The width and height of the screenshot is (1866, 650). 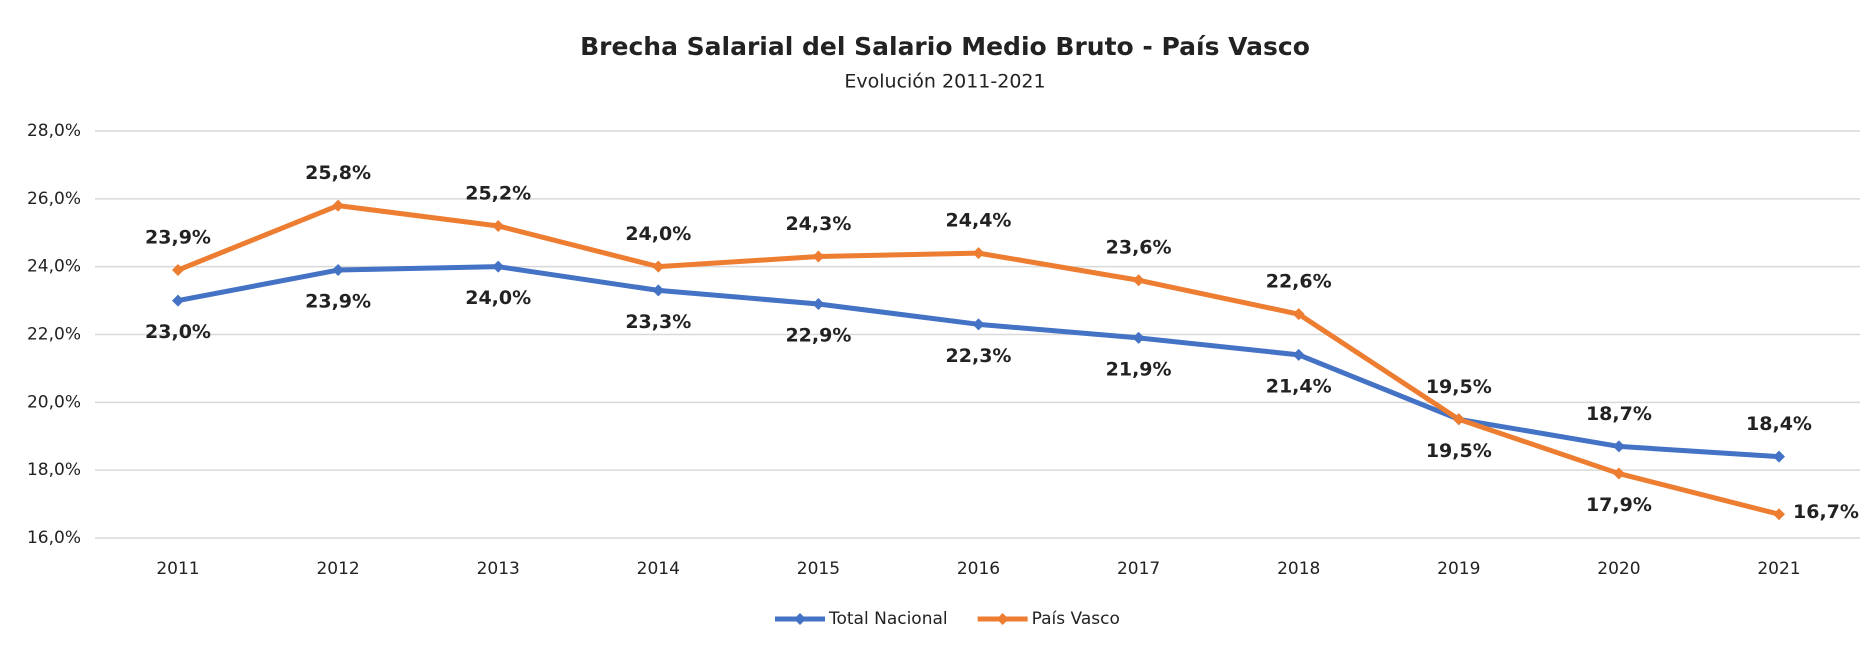 I want to click on data-label: 23,6%, so click(x=1139, y=248).